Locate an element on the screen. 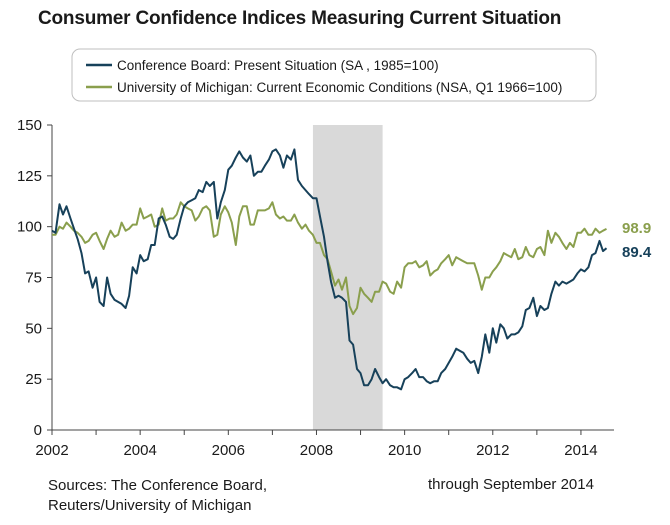  y-tick-label: 25 is located at coordinates (33, 379).